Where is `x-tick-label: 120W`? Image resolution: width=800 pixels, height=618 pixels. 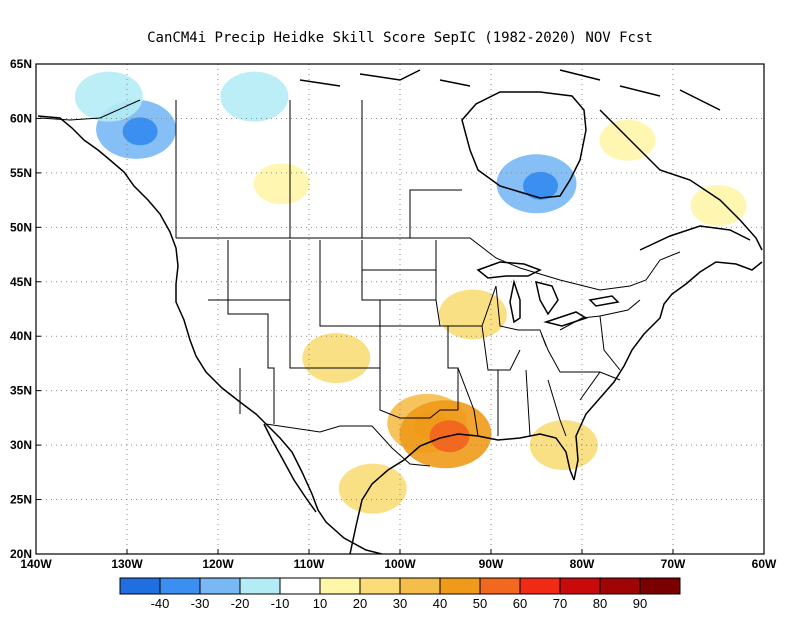 x-tick-label: 120W is located at coordinates (218, 564).